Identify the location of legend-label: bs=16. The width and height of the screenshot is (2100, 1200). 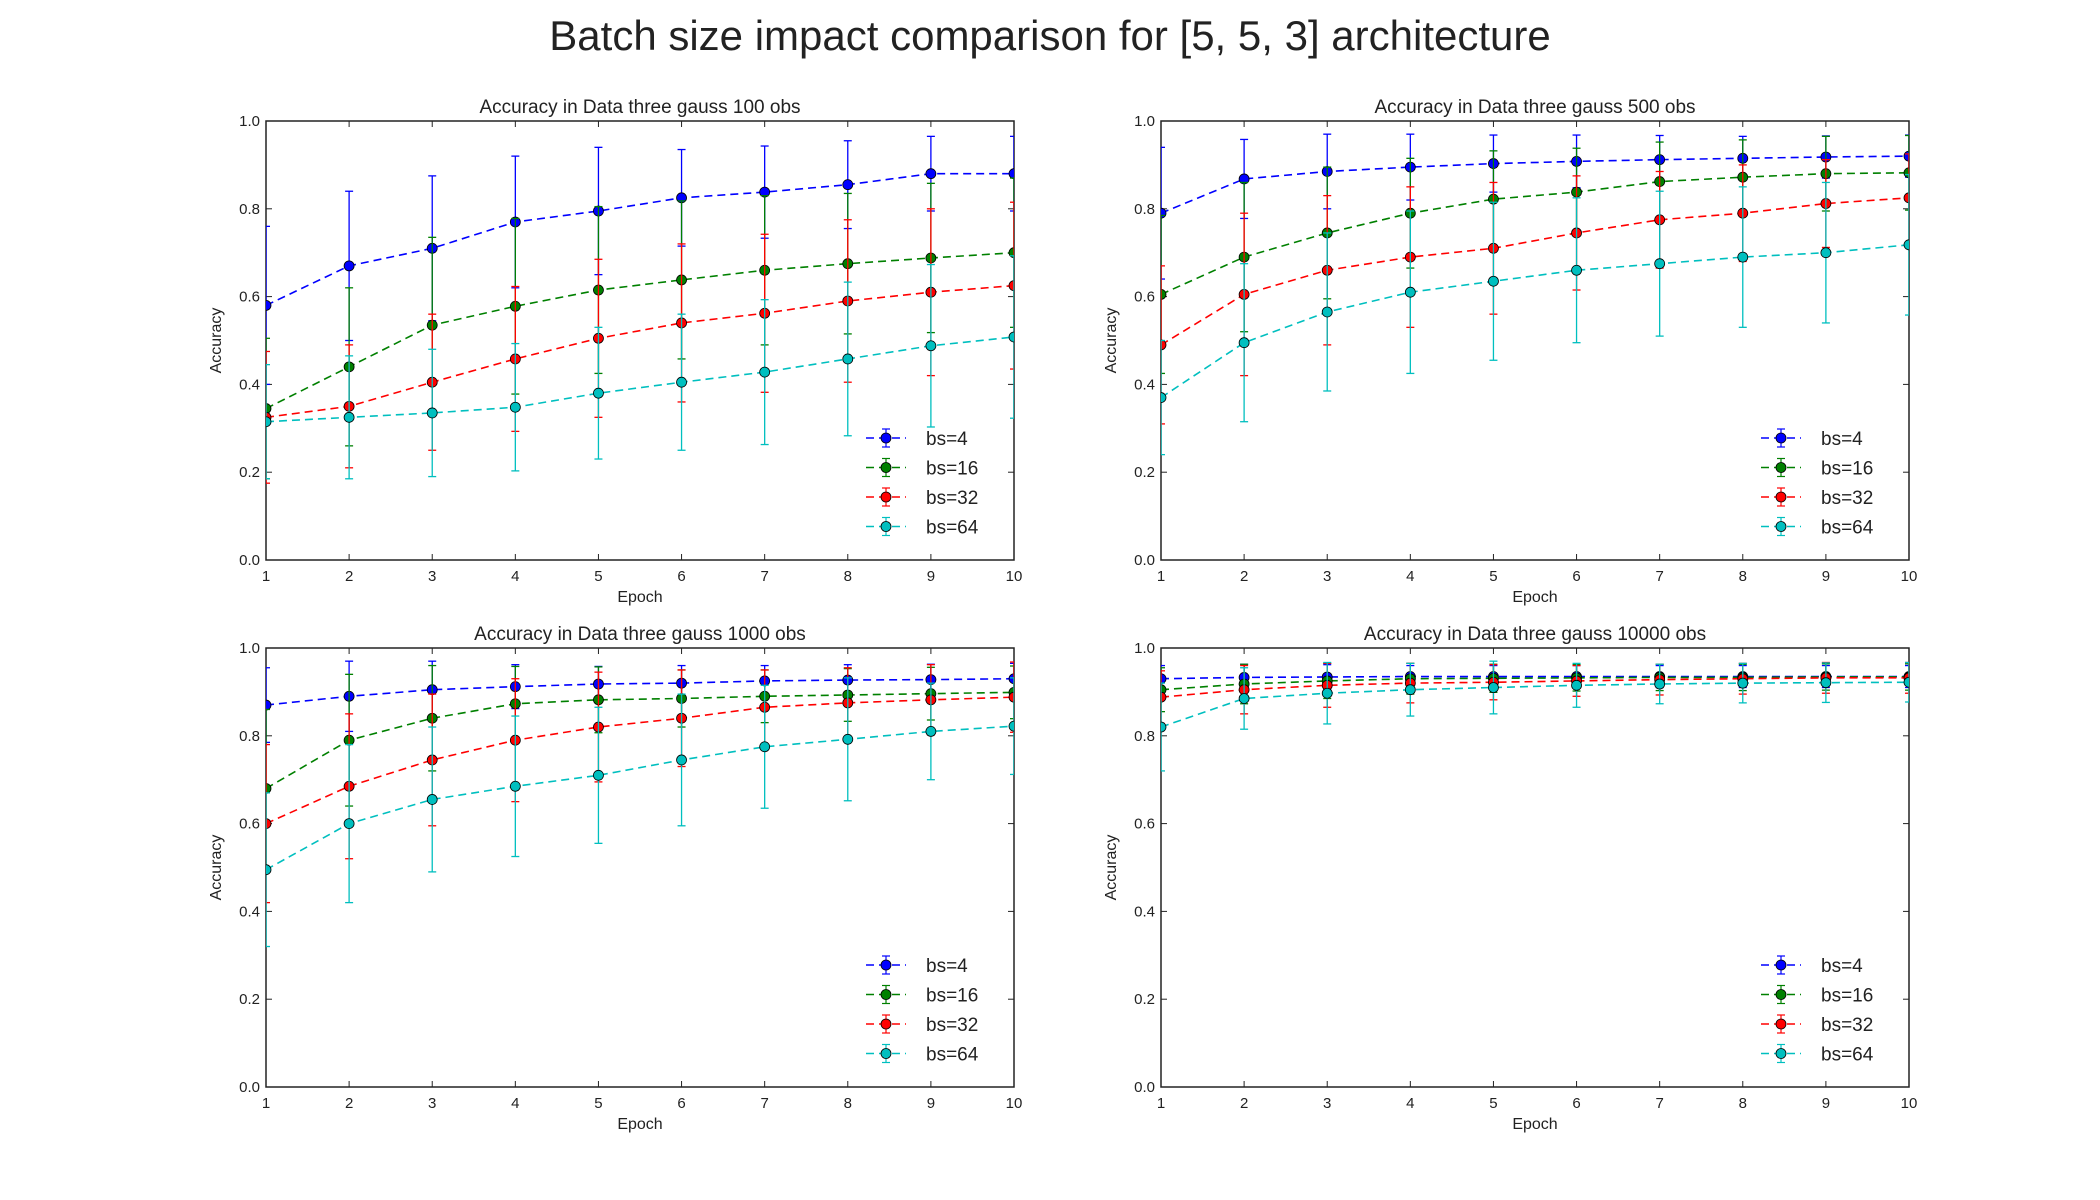
(952, 469).